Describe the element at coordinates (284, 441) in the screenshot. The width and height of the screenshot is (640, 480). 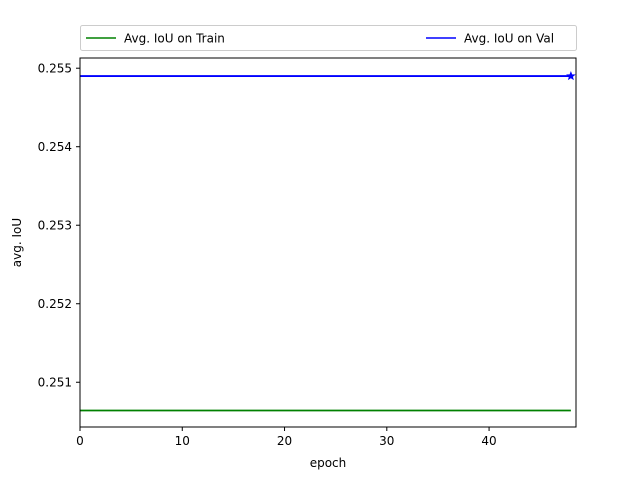
I see `x-tick-label: 20` at that location.